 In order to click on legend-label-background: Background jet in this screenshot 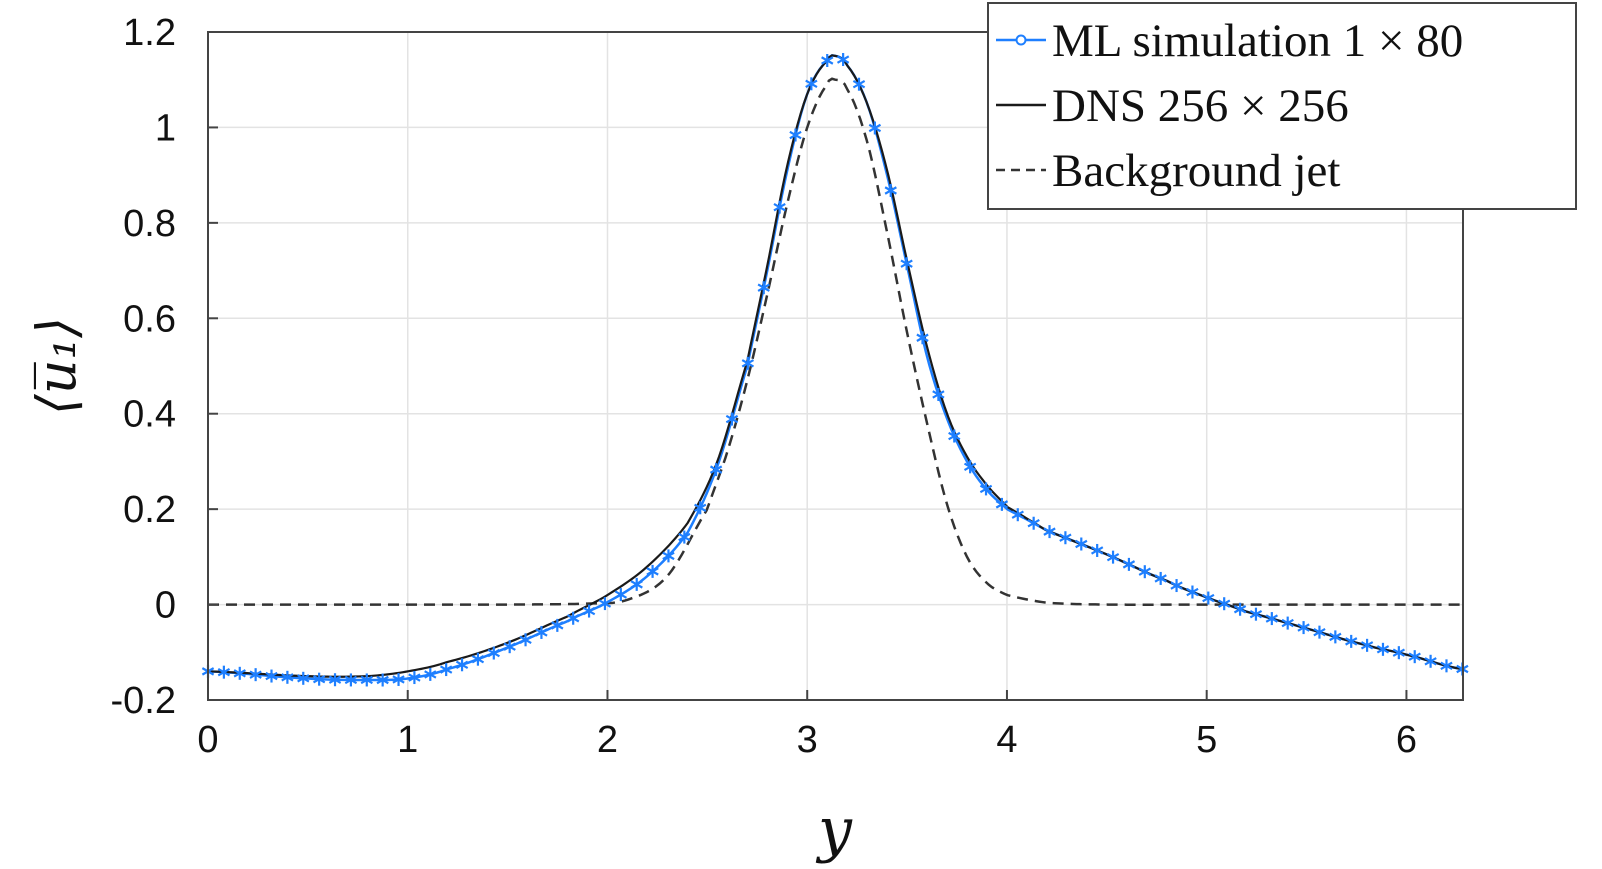, I will do `click(1196, 171)`.